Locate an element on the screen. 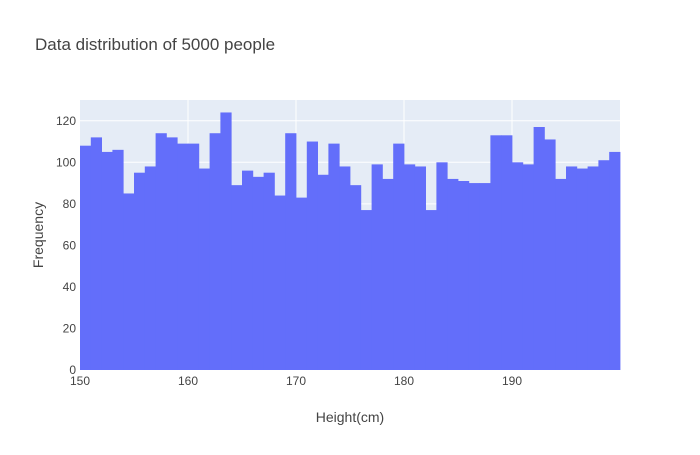 This screenshot has width=700, height=455. y-tick-labels: 0 20 40 60 80 100 120 is located at coordinates (66, 245).